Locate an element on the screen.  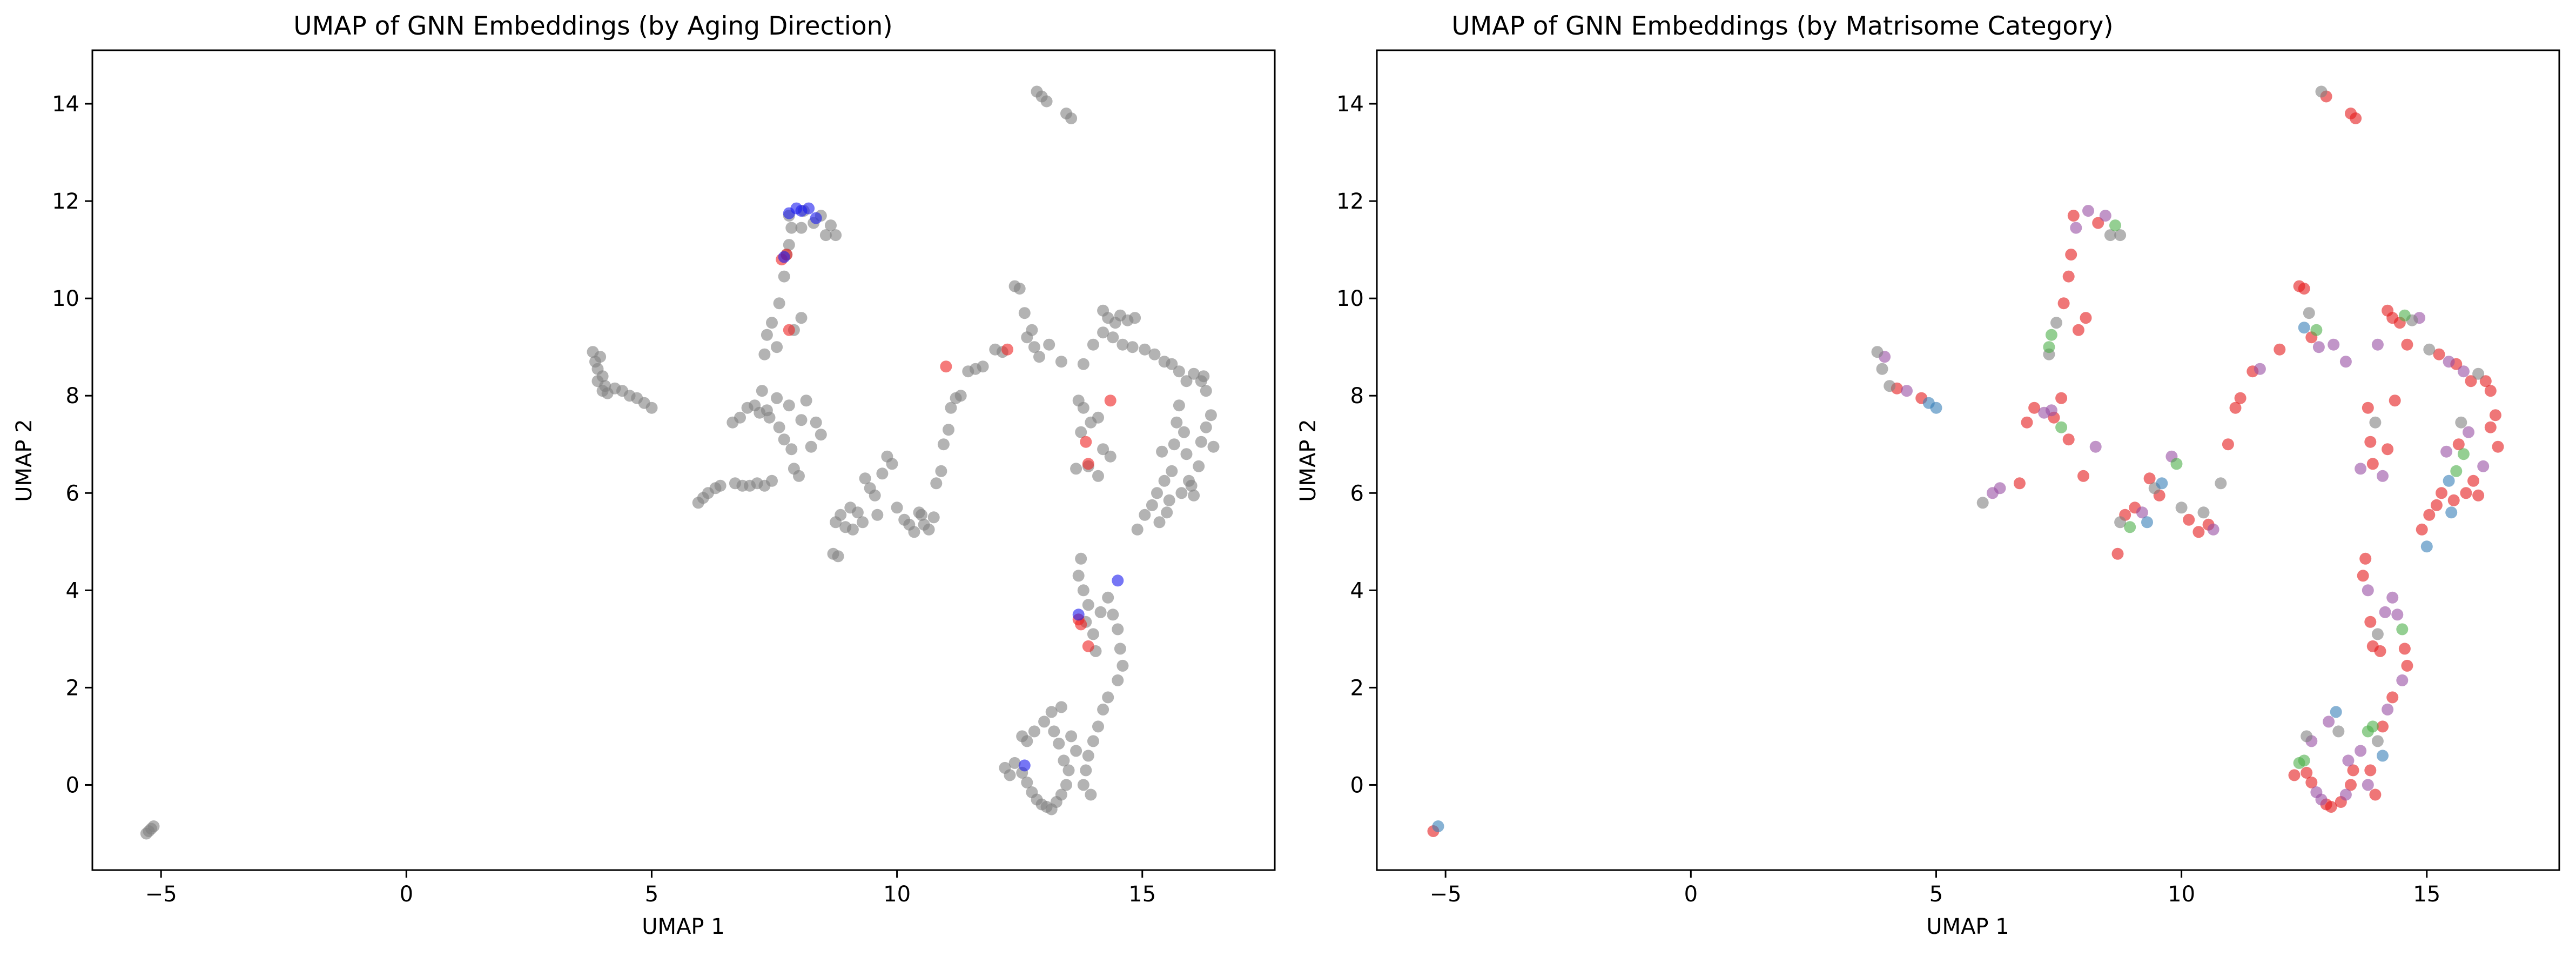
x-tick-label: 0 is located at coordinates (406, 894).